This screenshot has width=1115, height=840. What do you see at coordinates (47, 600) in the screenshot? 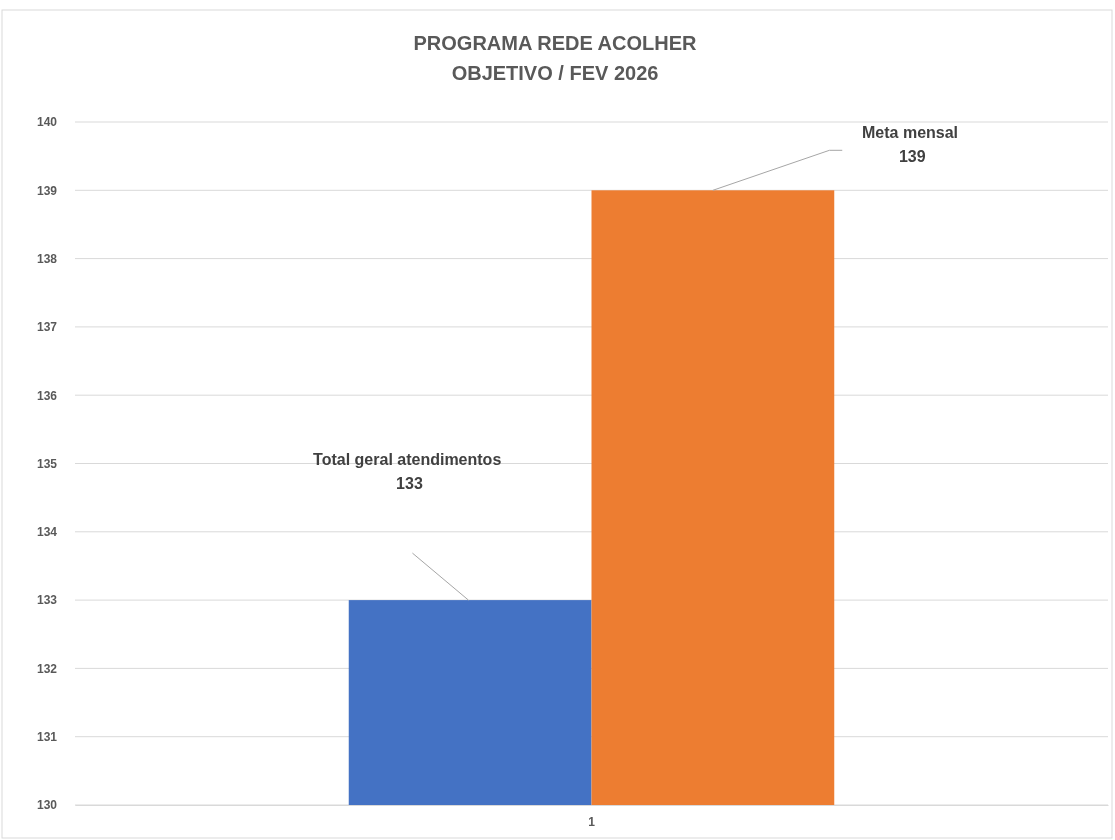
I see `y-tick-label: 133` at bounding box center [47, 600].